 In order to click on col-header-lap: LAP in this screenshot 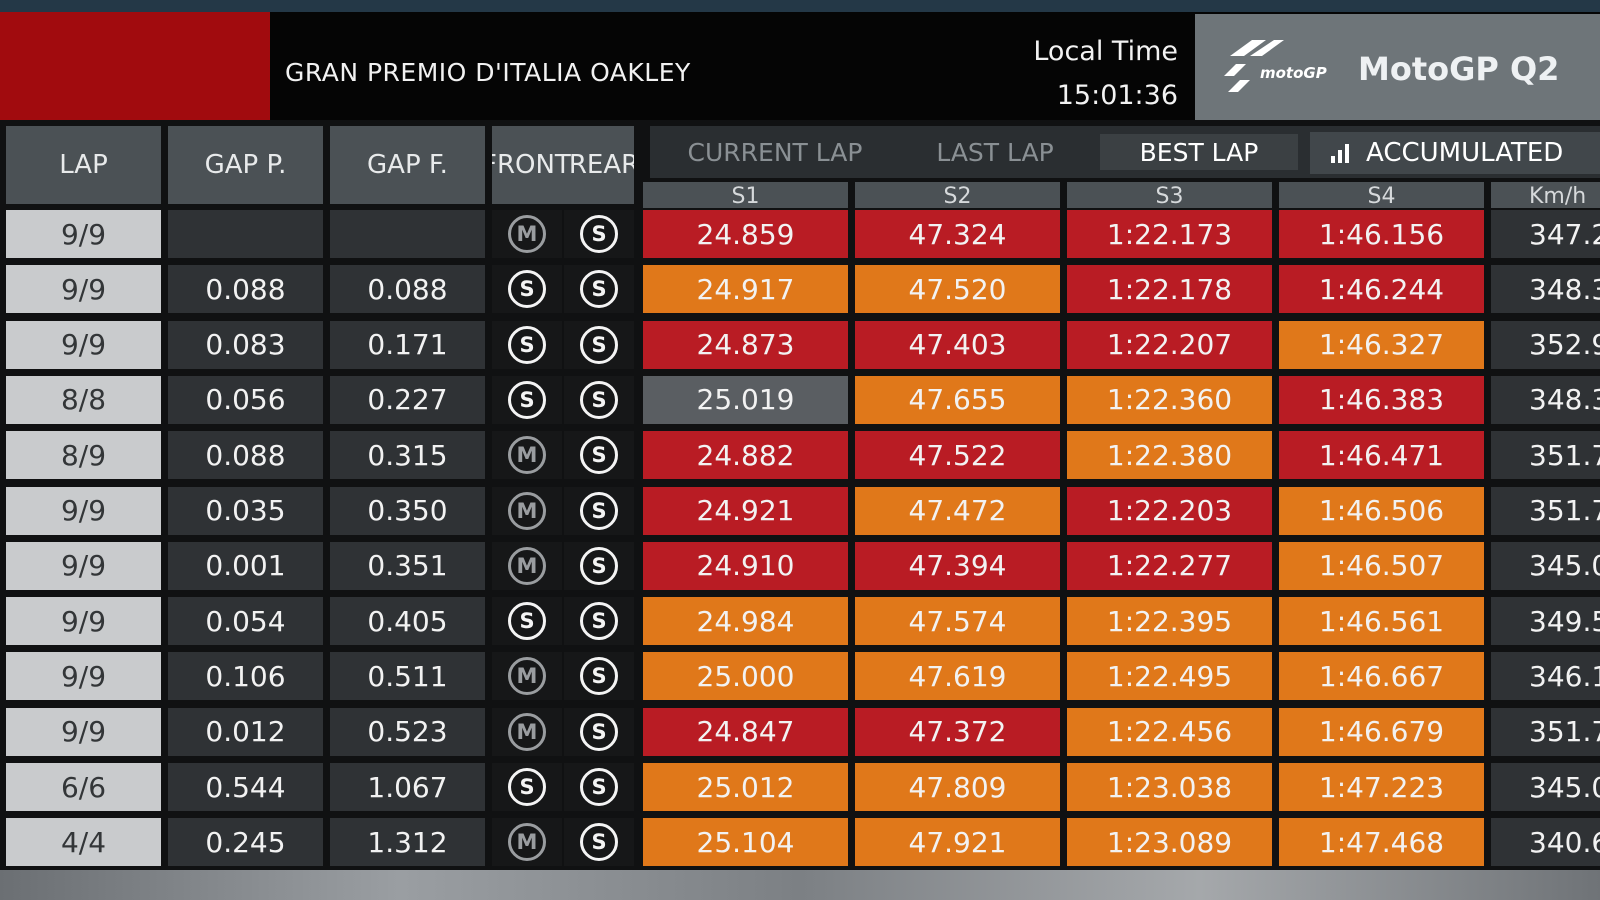, I will do `click(83, 165)`.